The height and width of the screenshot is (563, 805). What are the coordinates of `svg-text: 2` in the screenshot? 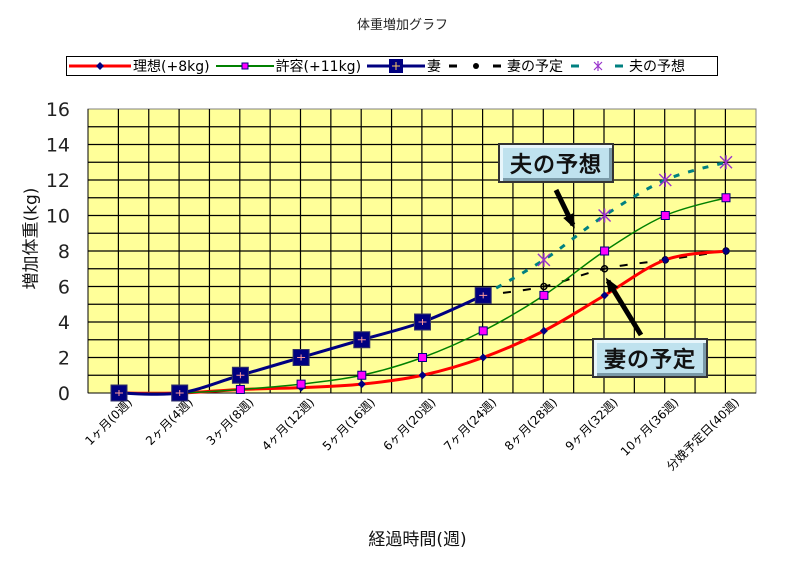 It's located at (64, 359).